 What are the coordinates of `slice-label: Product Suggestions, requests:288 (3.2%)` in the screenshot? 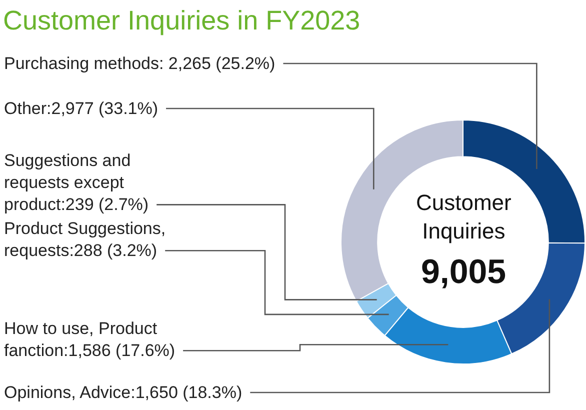 It's located at (85, 239).